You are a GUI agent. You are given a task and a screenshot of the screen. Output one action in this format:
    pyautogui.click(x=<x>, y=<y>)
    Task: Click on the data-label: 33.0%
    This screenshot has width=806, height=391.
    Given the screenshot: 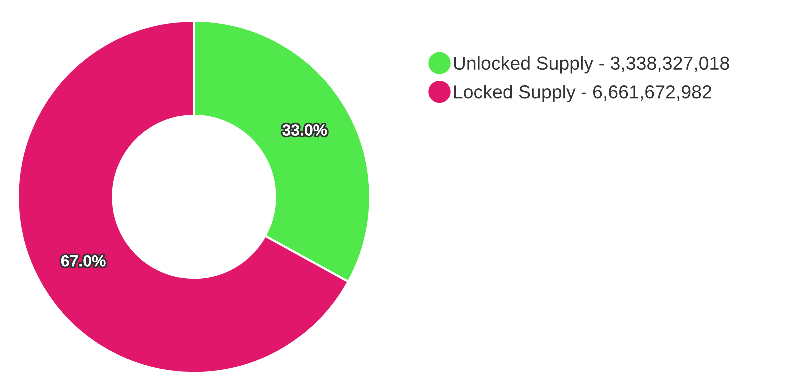 What is the action you would take?
    pyautogui.click(x=305, y=130)
    